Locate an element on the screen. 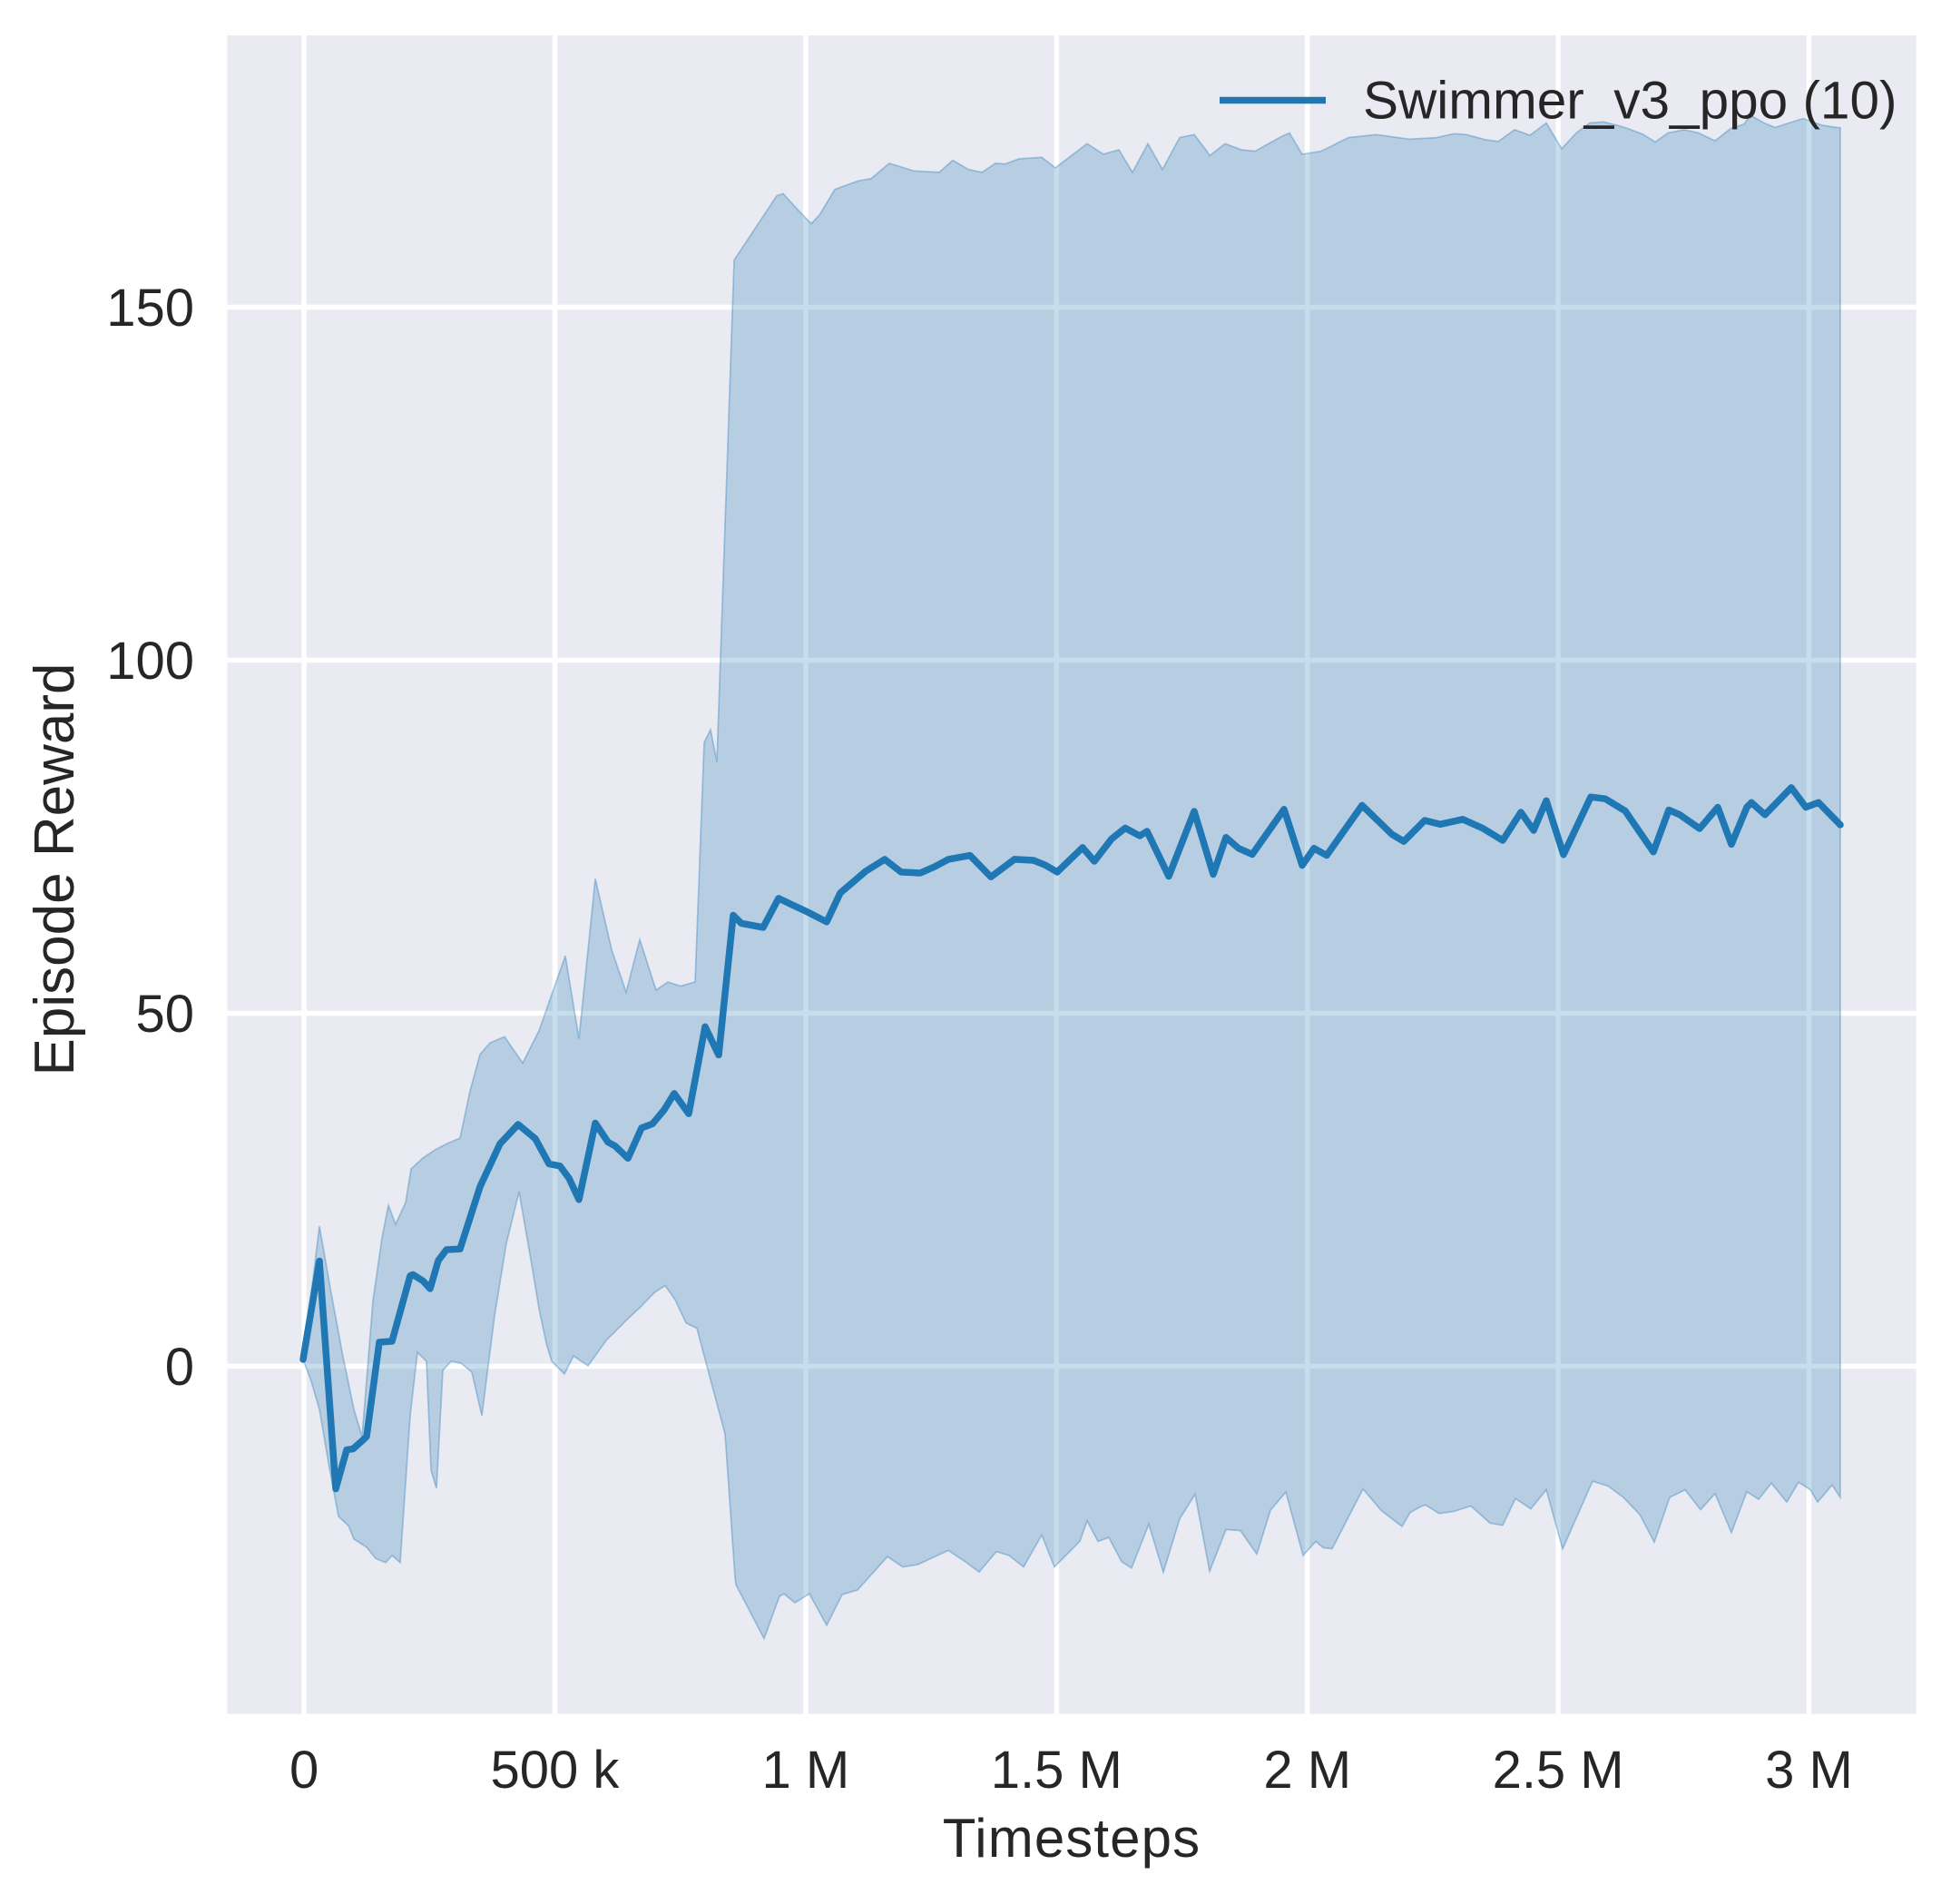  svg-text: Swimmer_v3_ppo (10) is located at coordinates (1630, 101).